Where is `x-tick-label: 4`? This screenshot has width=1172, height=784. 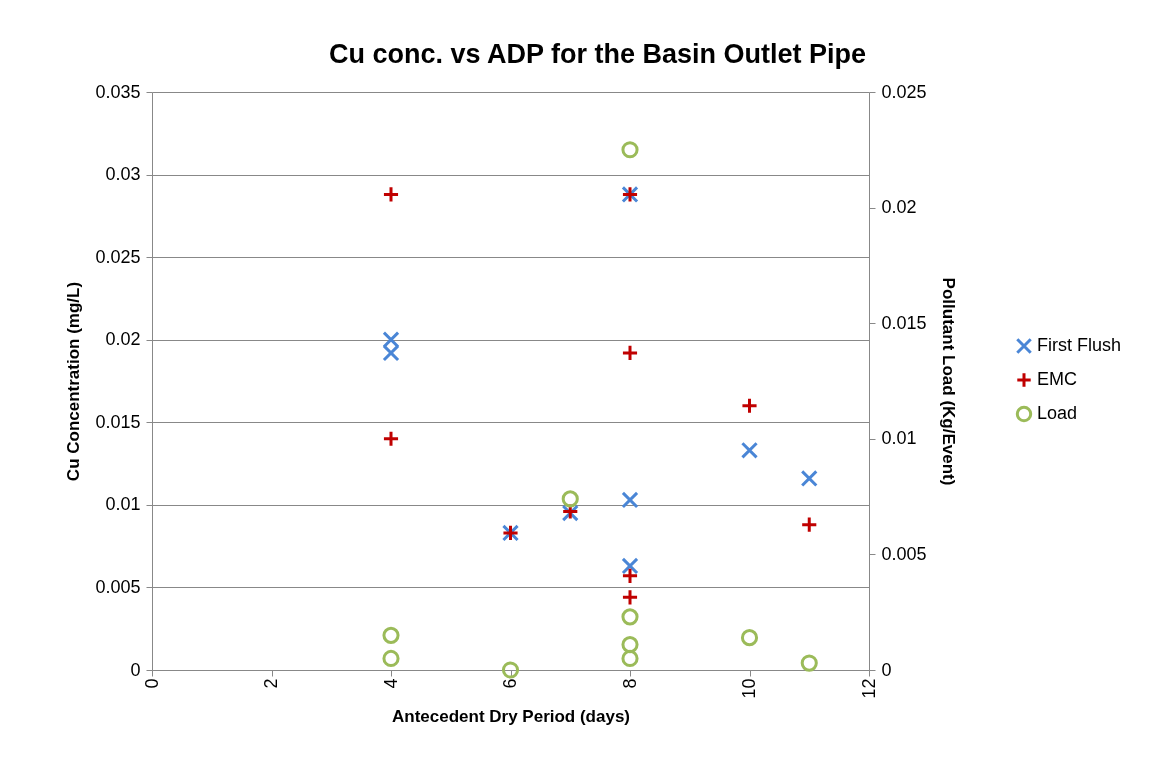
x-tick-label: 4 is located at coordinates (390, 683).